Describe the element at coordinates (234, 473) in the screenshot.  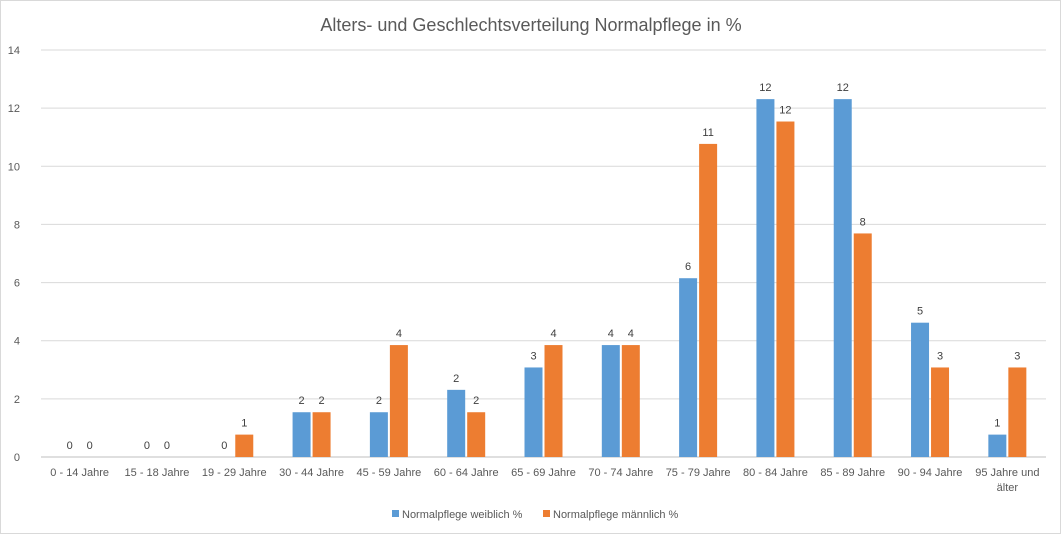
I see `x-tick-label: 19 - 29 Jahre` at that location.